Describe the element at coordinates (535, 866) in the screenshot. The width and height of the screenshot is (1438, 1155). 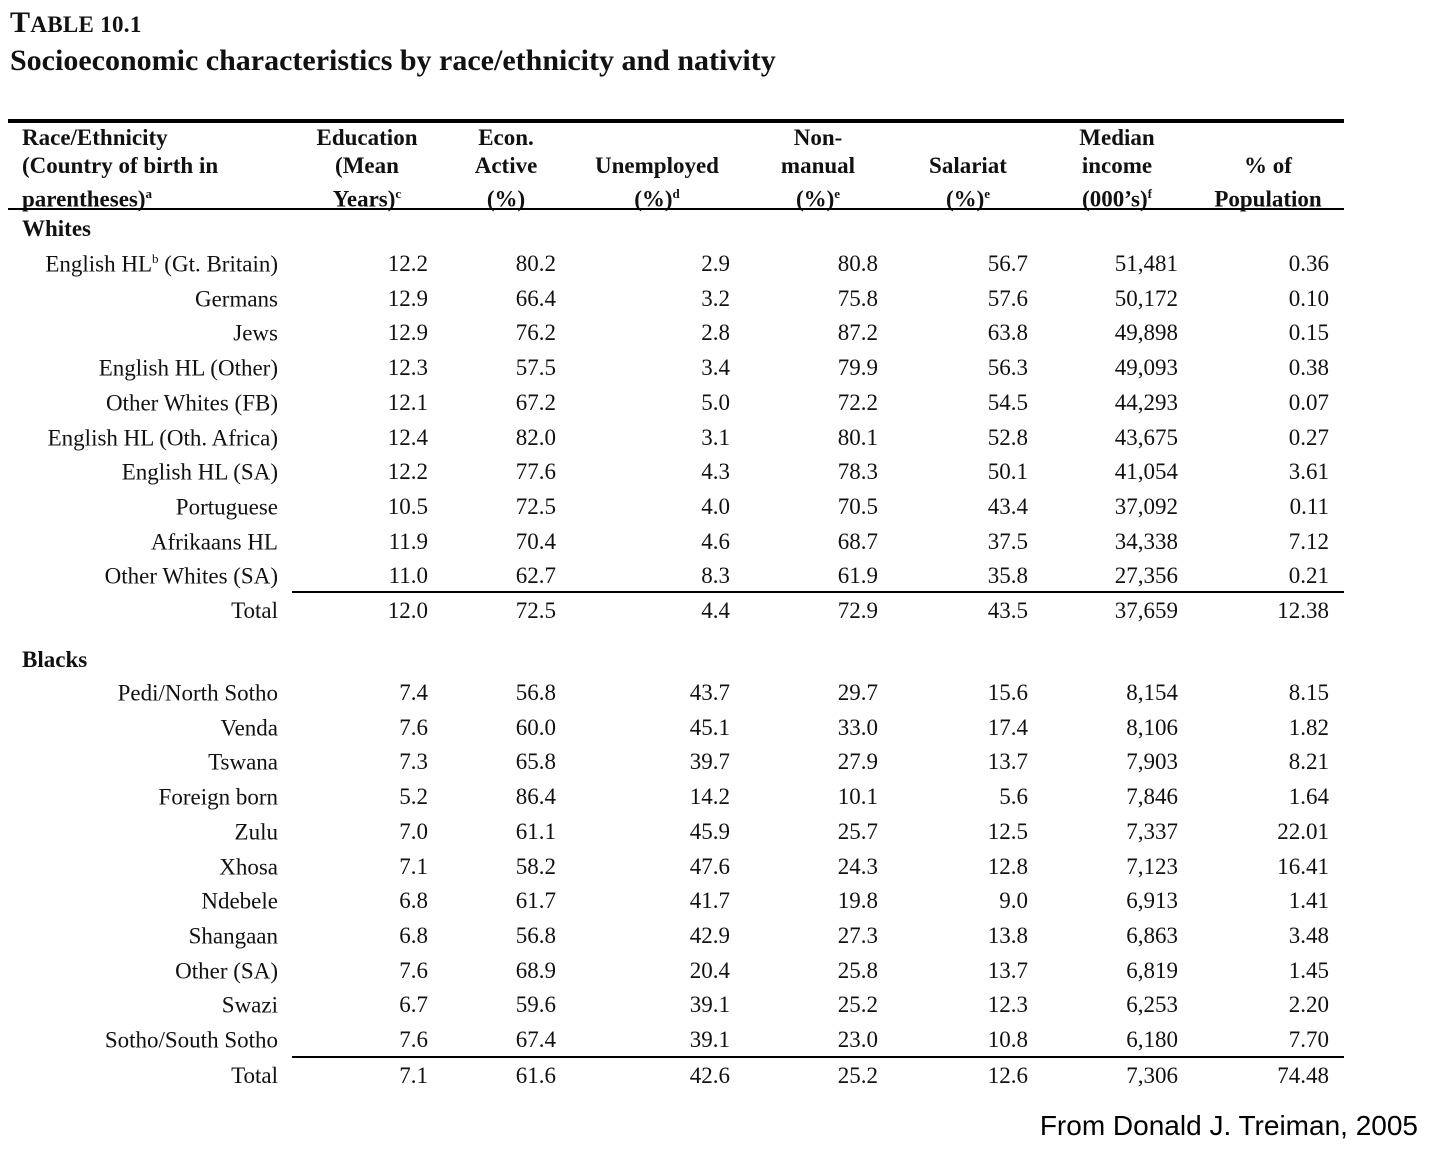
I see `cell-econ-active: 58.2` at that location.